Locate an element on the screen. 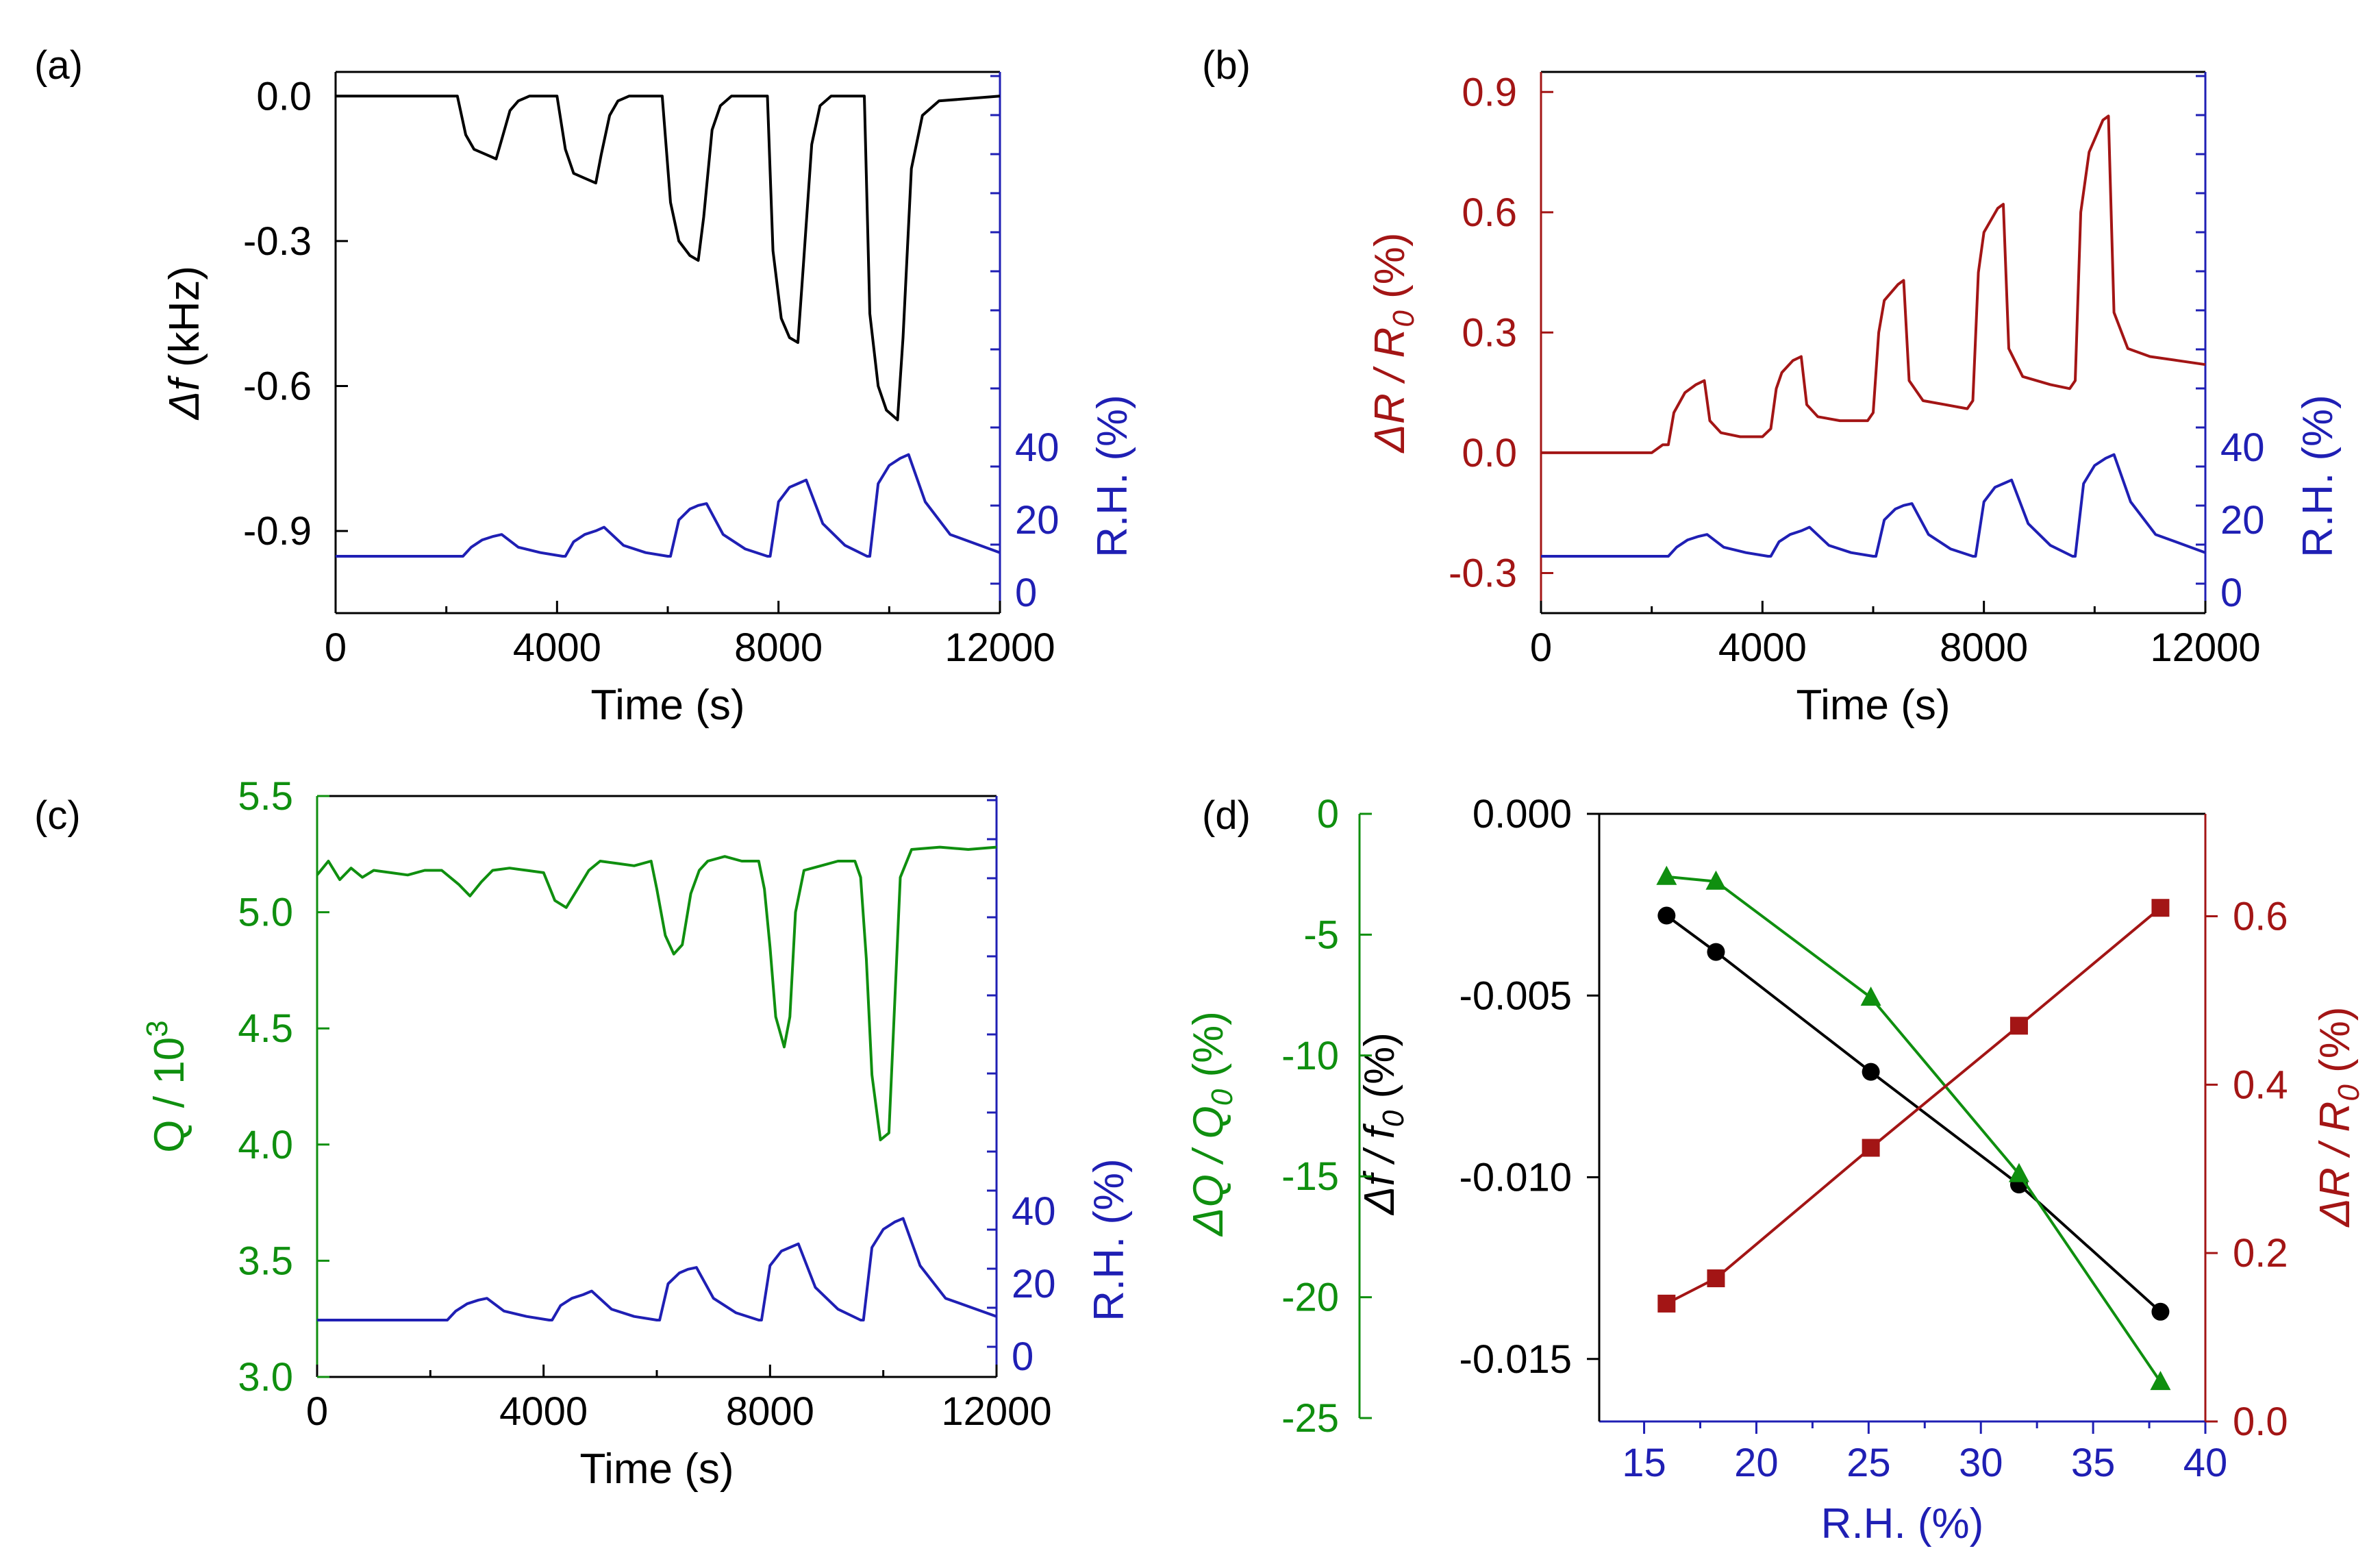 Image resolution: width=2380 pixels, height=1553 pixels. y-tick-label: 4.0 is located at coordinates (265, 1145).